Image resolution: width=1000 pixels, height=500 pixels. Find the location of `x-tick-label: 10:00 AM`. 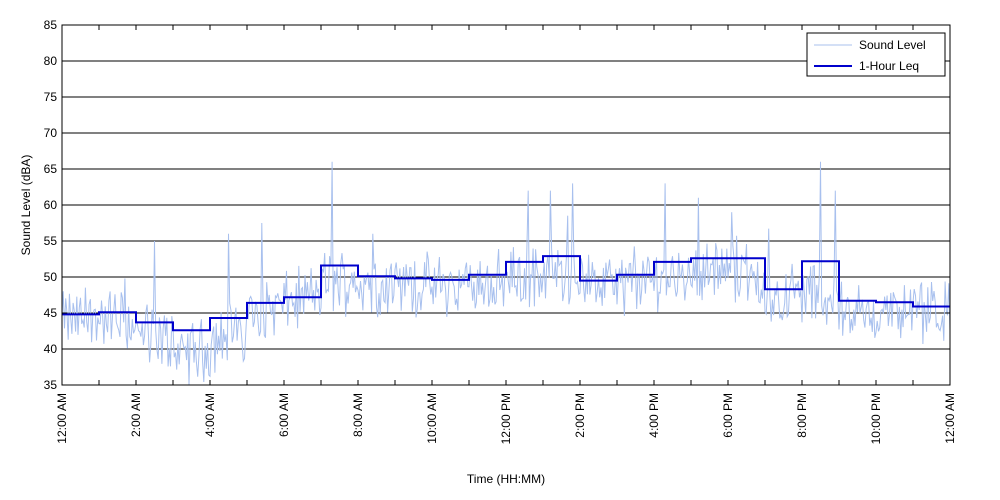

x-tick-label: 10:00 AM is located at coordinates (432, 418).